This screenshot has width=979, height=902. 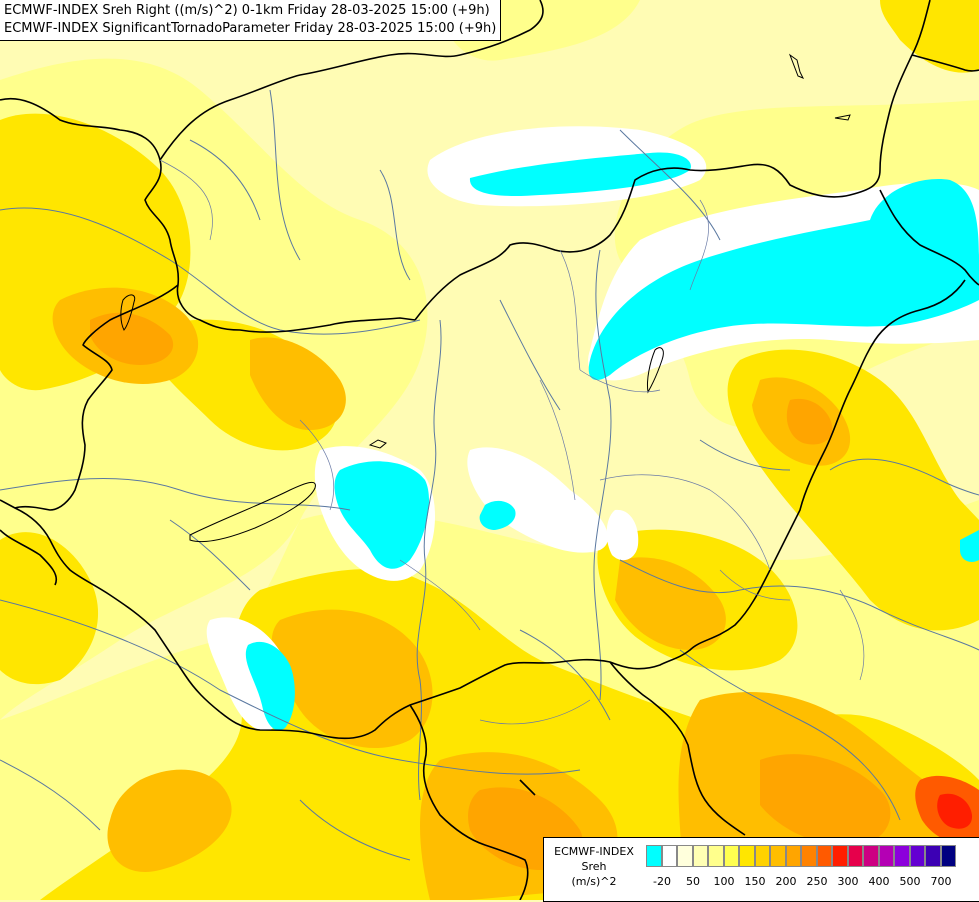 What do you see at coordinates (879, 881) in the screenshot?
I see `legend-tick-label: 400` at bounding box center [879, 881].